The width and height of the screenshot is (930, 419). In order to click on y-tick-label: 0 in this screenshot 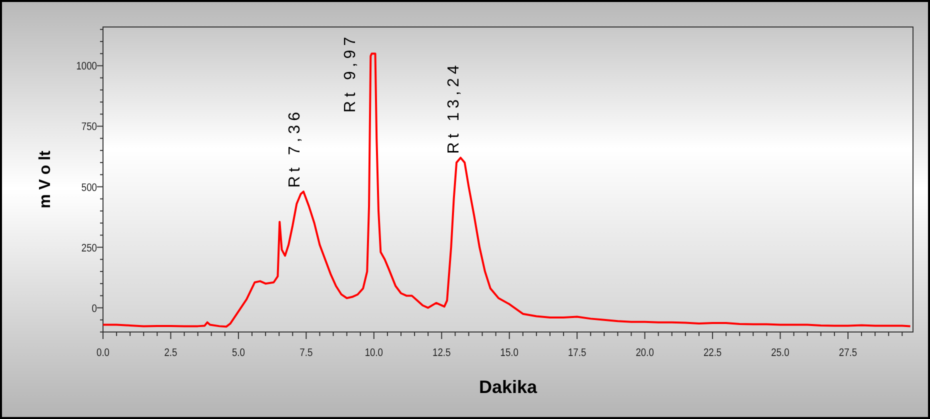, I will do `click(95, 309)`.